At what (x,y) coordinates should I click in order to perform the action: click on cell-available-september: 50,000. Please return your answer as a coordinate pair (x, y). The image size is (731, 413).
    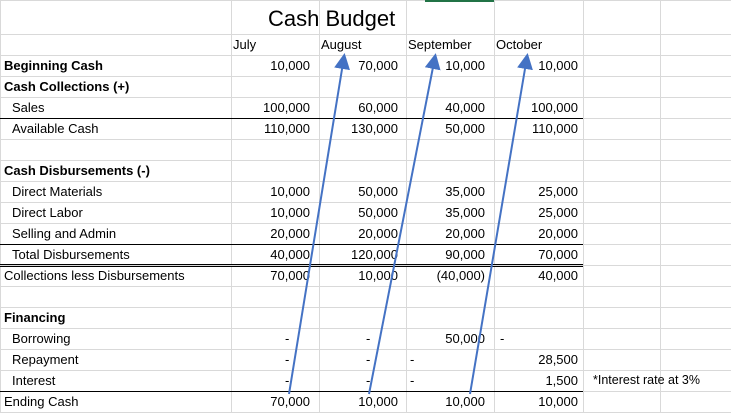
    Looking at the image, I should click on (465, 128).